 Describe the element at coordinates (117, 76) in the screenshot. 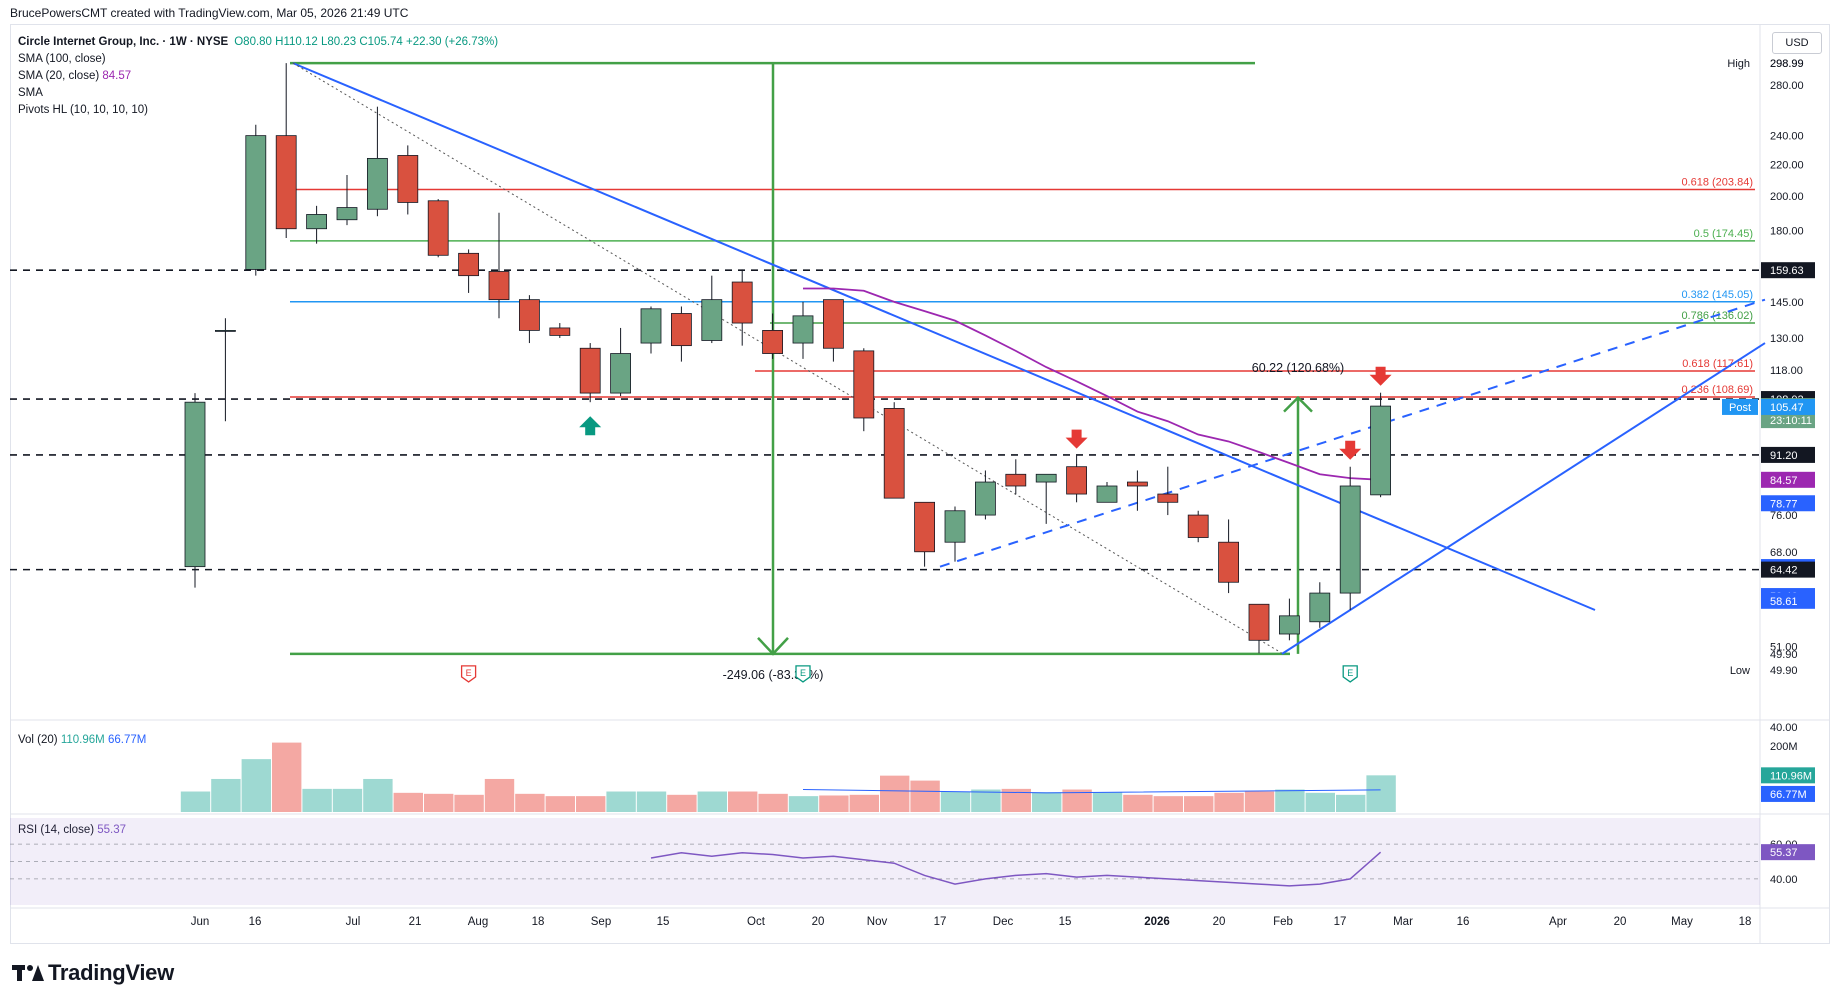

I see `sma20-value: 84.57` at that location.